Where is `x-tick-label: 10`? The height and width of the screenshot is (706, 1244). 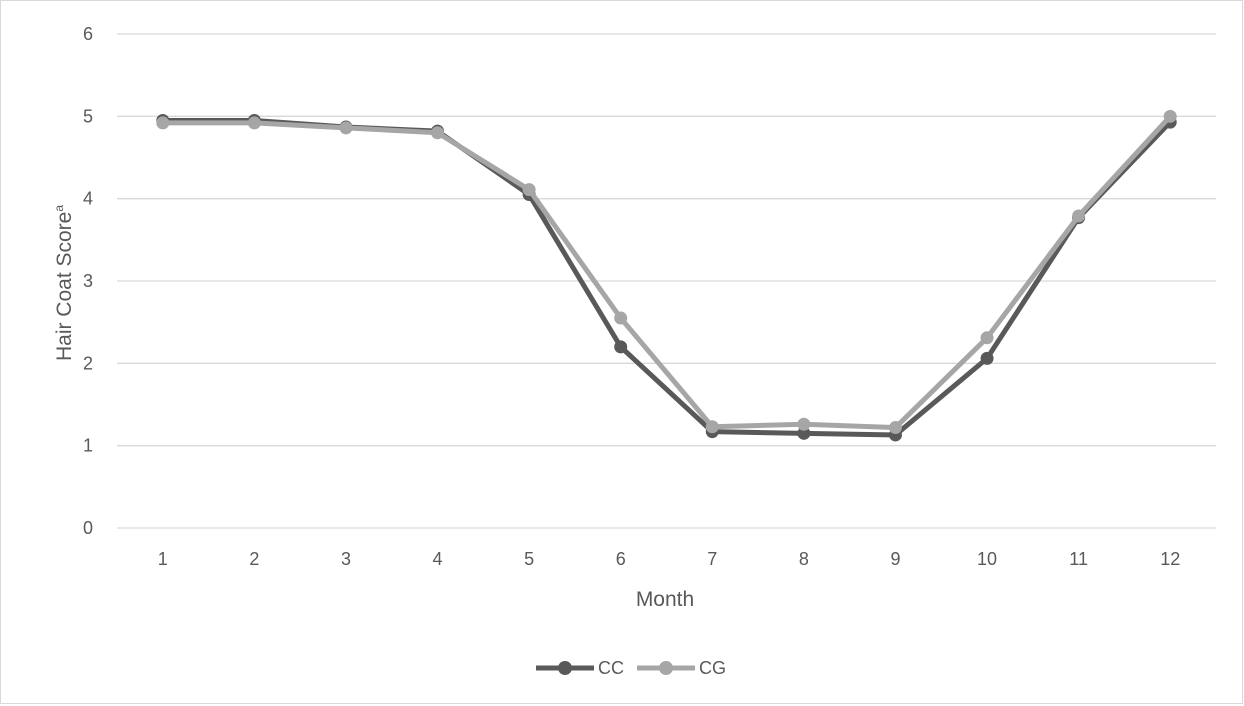 x-tick-label: 10 is located at coordinates (987, 559).